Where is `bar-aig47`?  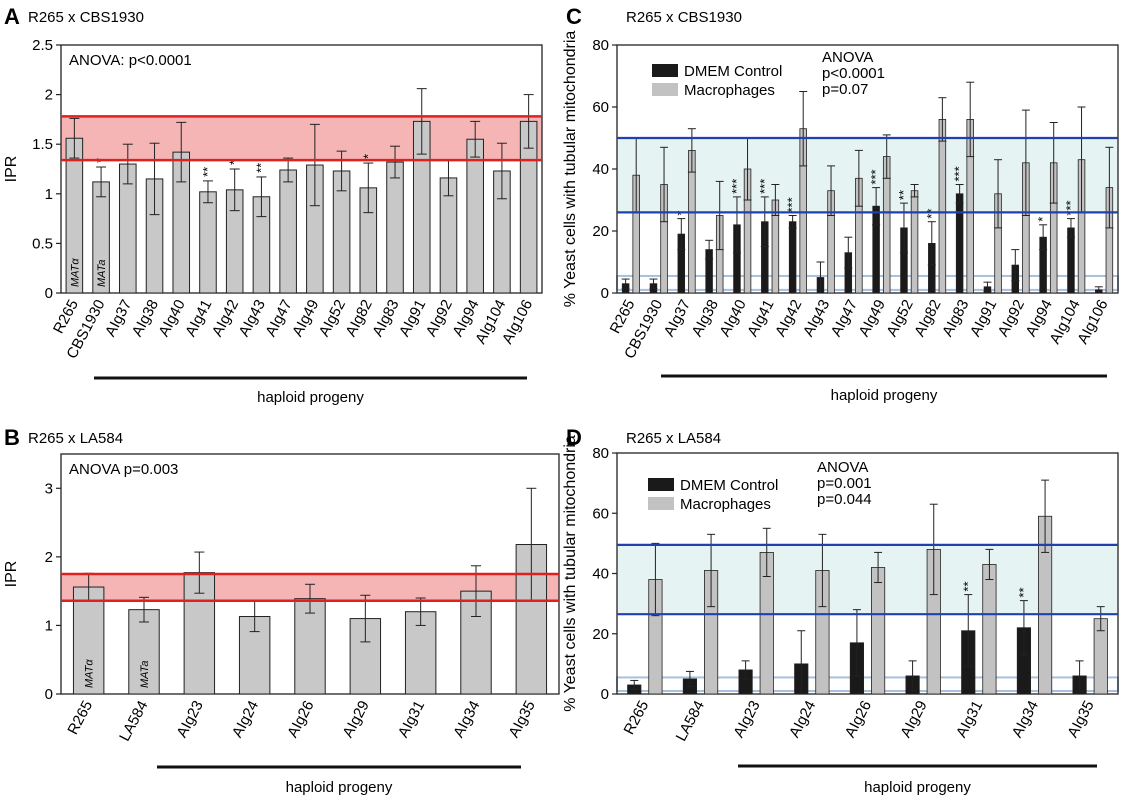 bar-aig47 is located at coordinates (288, 231).